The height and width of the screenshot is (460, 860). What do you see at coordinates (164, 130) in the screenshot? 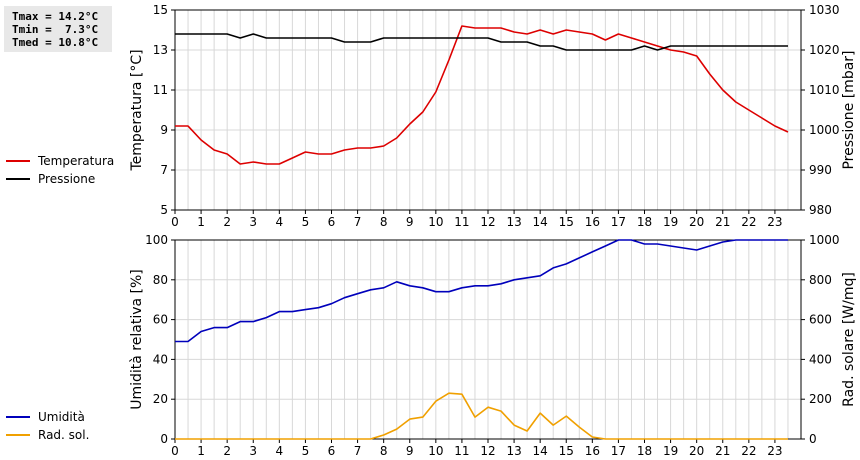
I see `y-tick-label-top: 9` at bounding box center [164, 130].